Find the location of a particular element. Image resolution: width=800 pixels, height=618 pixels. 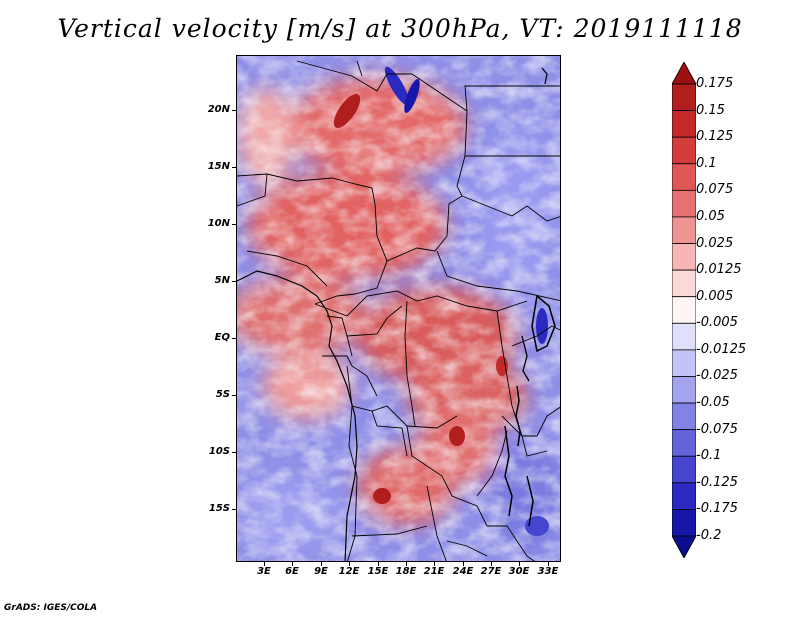

grads-credit: GrADS: IGES/COLA is located at coordinates (51, 608).